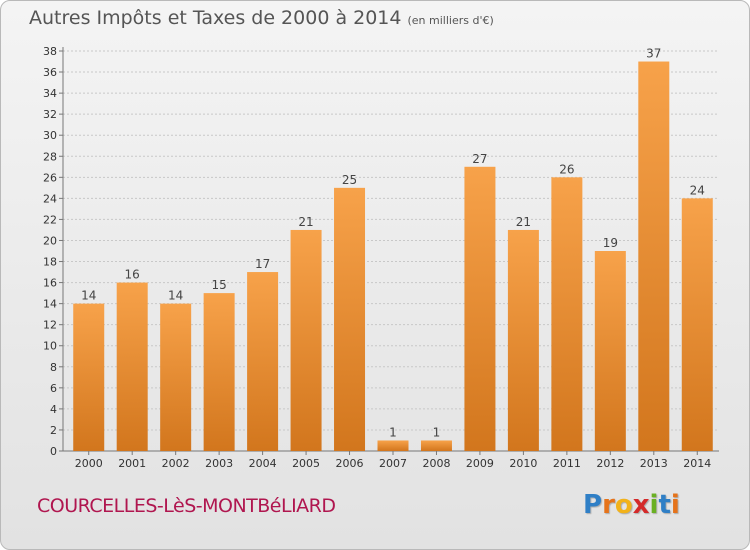 This screenshot has width=750, height=550. What do you see at coordinates (608, 505) in the screenshot?
I see `logo-letter: r` at bounding box center [608, 505].